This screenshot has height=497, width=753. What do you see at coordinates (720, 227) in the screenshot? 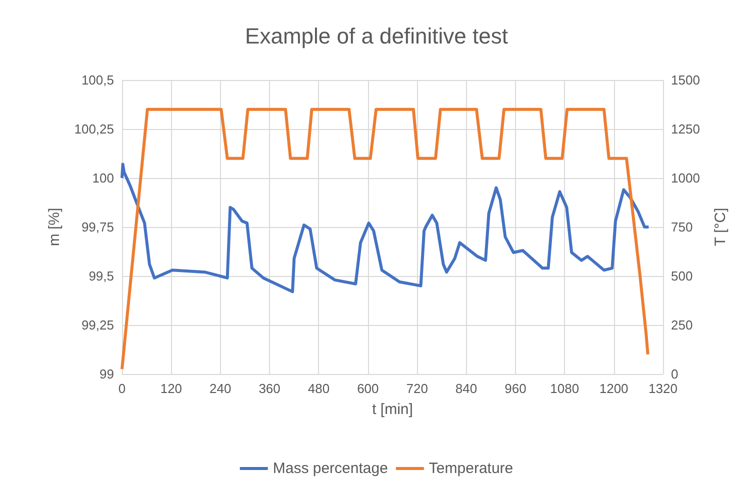
I see `y2-axis-title: T [°C]` at bounding box center [720, 227].